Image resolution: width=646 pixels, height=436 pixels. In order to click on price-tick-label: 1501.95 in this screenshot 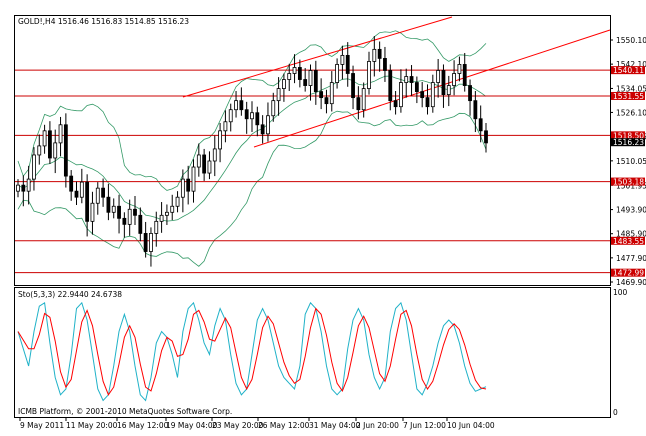, I will do `click(631, 185)`.